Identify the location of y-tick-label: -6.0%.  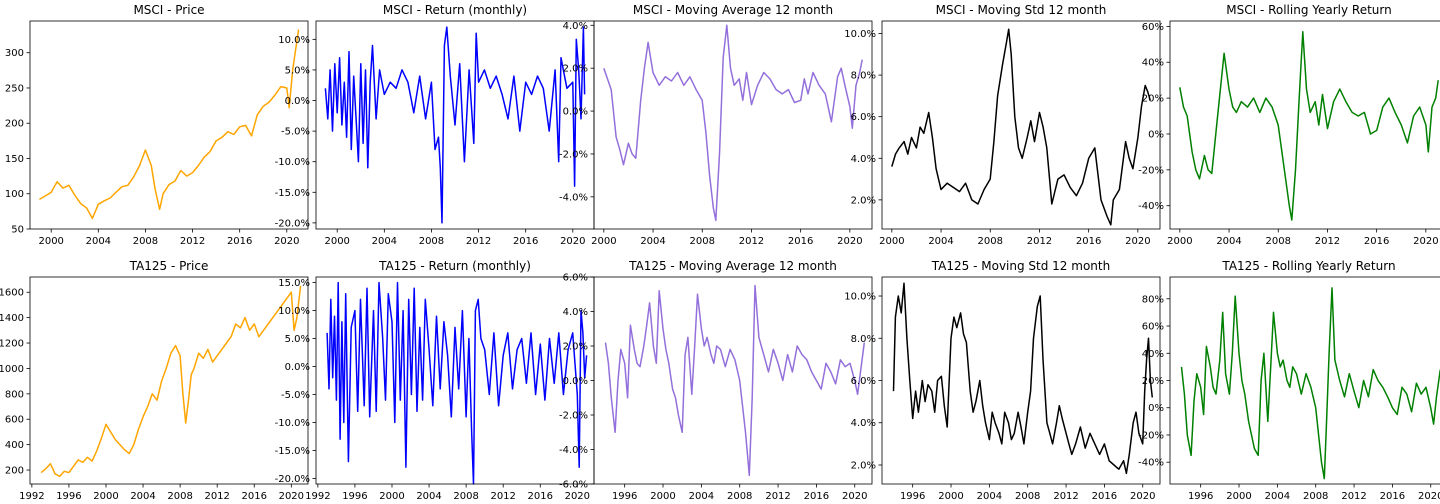
(573, 485).